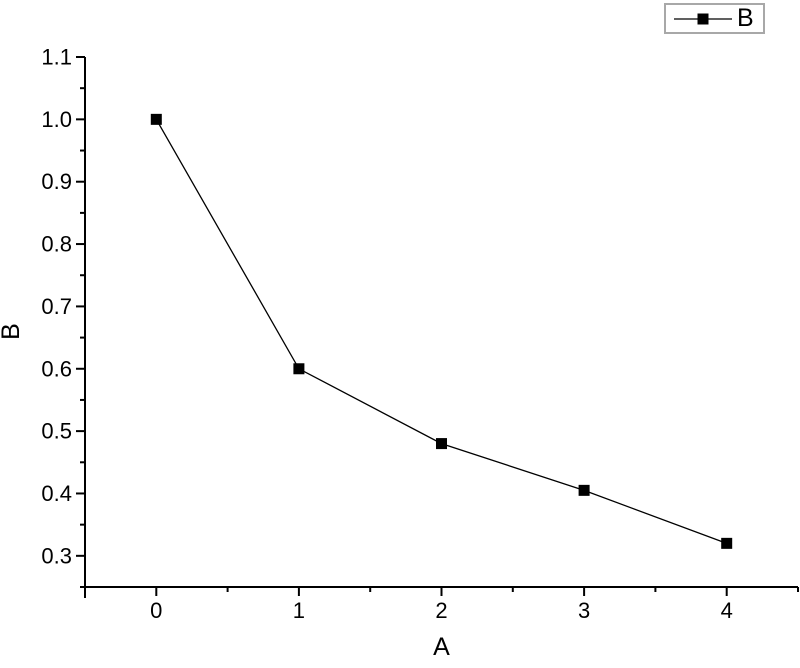 This screenshot has width=800, height=668. Describe the element at coordinates (56, 244) in the screenshot. I see `y-tick-label: 0.8` at that location.